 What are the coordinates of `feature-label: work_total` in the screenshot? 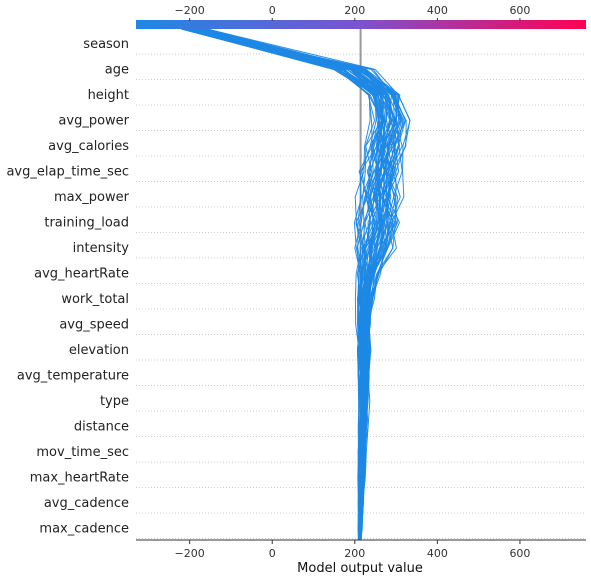 It's located at (95, 299).